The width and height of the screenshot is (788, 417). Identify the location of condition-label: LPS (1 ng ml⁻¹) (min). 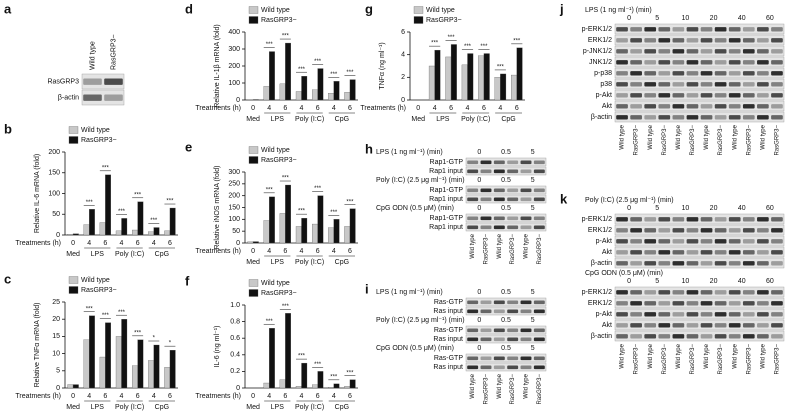
(618, 10).